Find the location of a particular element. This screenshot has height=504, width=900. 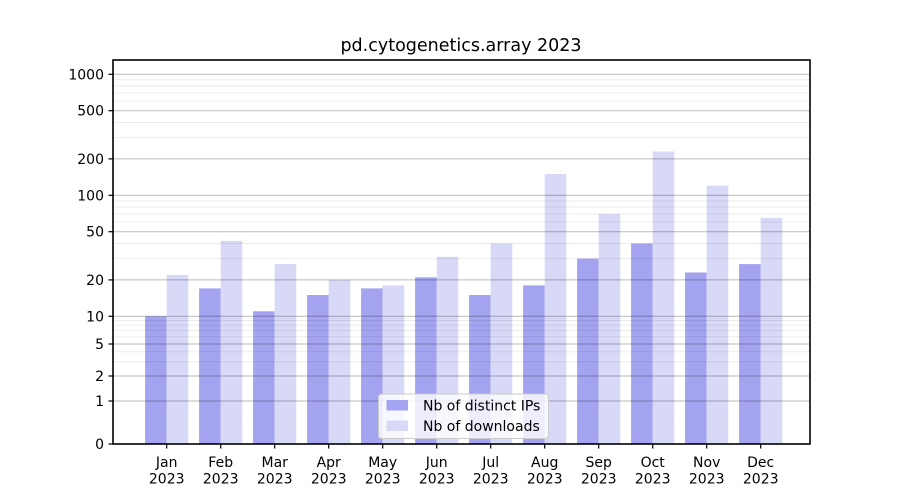

x-tick-label-Dec: Dec is located at coordinates (760, 463).